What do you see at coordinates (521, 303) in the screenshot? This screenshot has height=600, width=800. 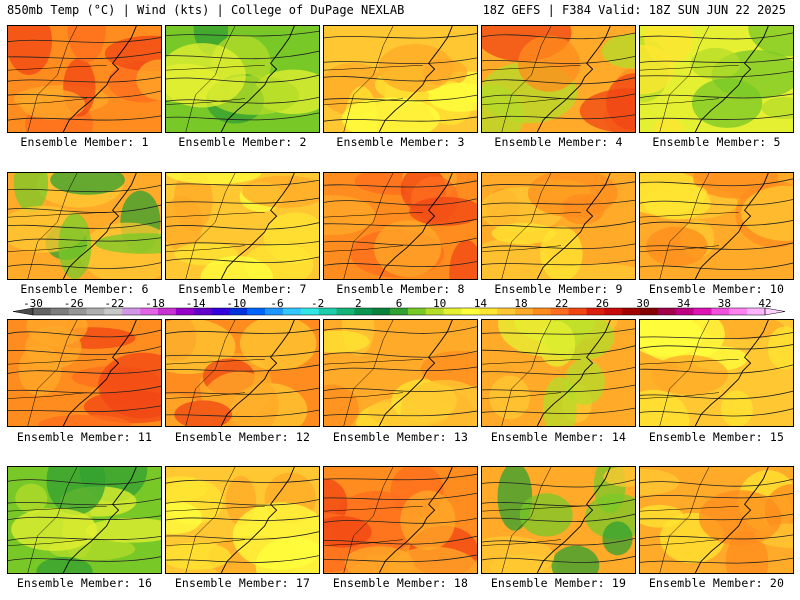 I see `colorbar-tick-label: 18` at bounding box center [521, 303].